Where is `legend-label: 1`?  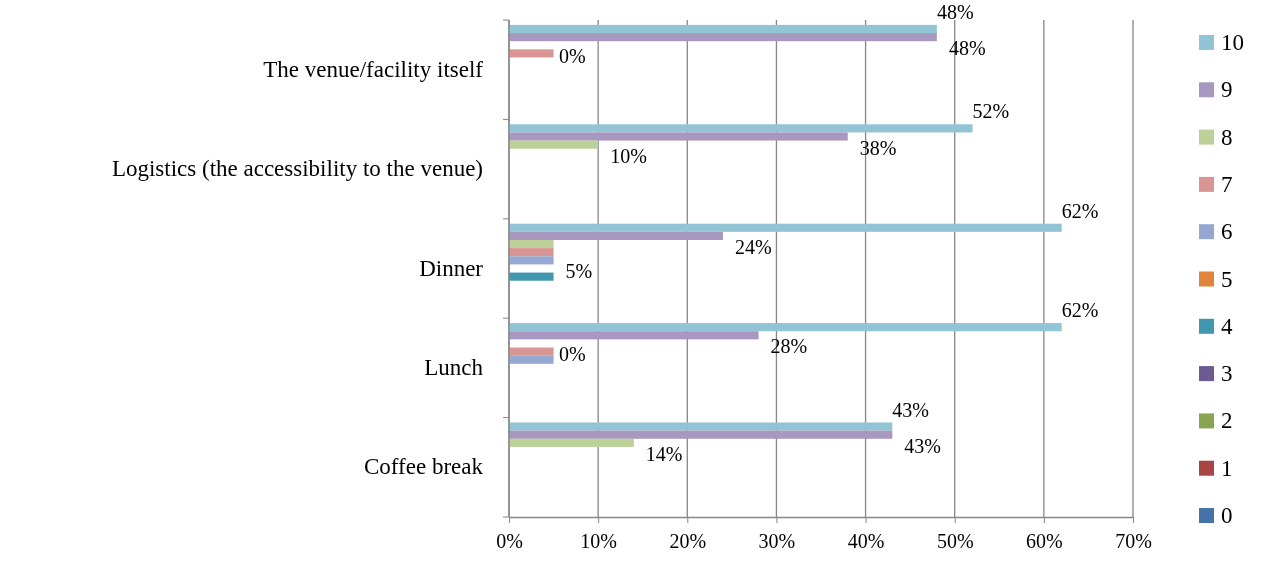
legend-label: 1 is located at coordinates (1227, 468).